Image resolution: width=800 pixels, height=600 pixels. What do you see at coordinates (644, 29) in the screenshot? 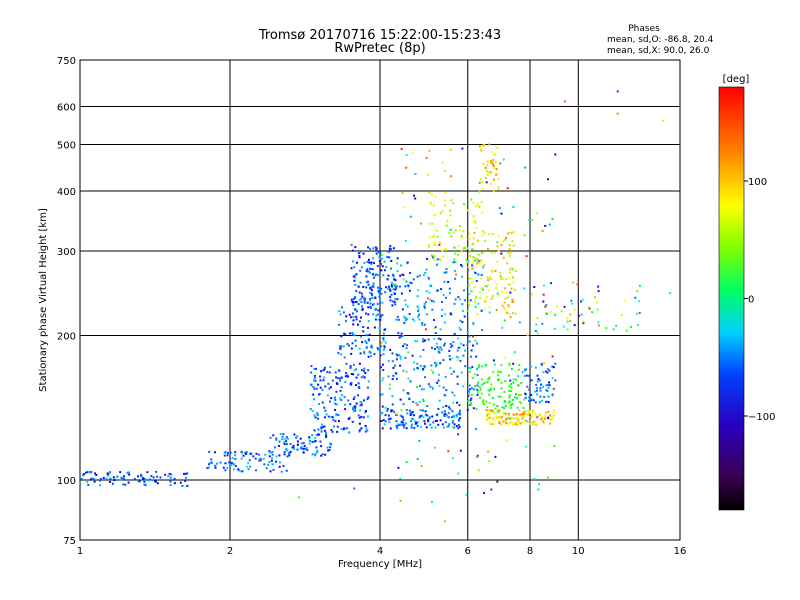
I see `stats-heading: Phases` at bounding box center [644, 29].